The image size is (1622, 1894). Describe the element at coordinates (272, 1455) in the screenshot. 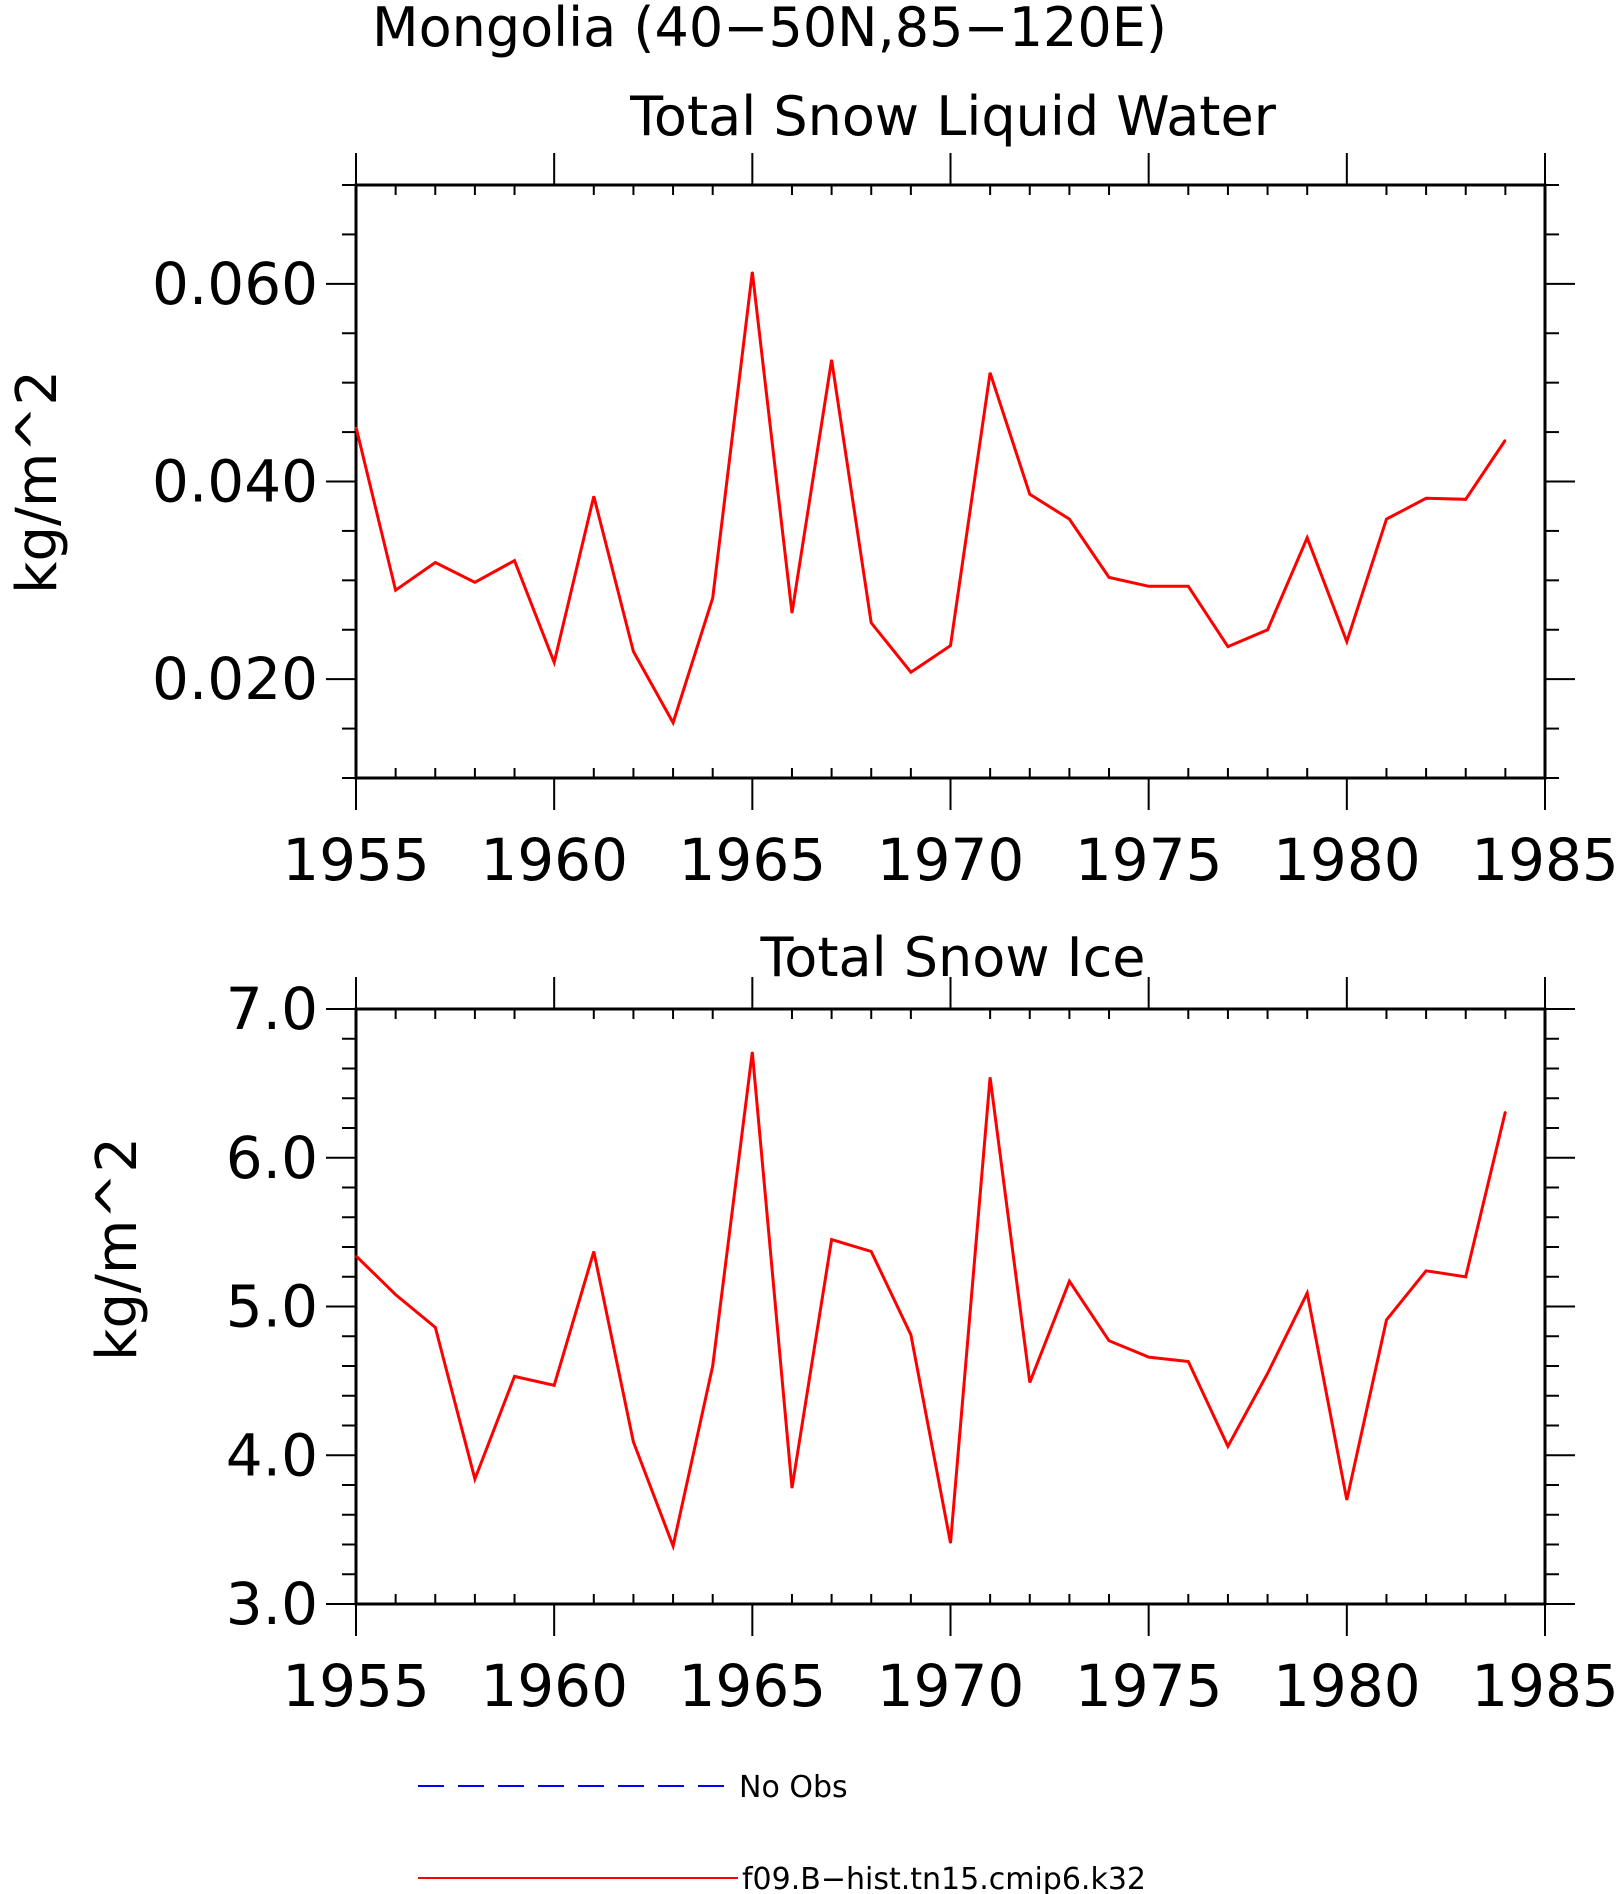

I see `y-tick-label: 4.0` at that location.